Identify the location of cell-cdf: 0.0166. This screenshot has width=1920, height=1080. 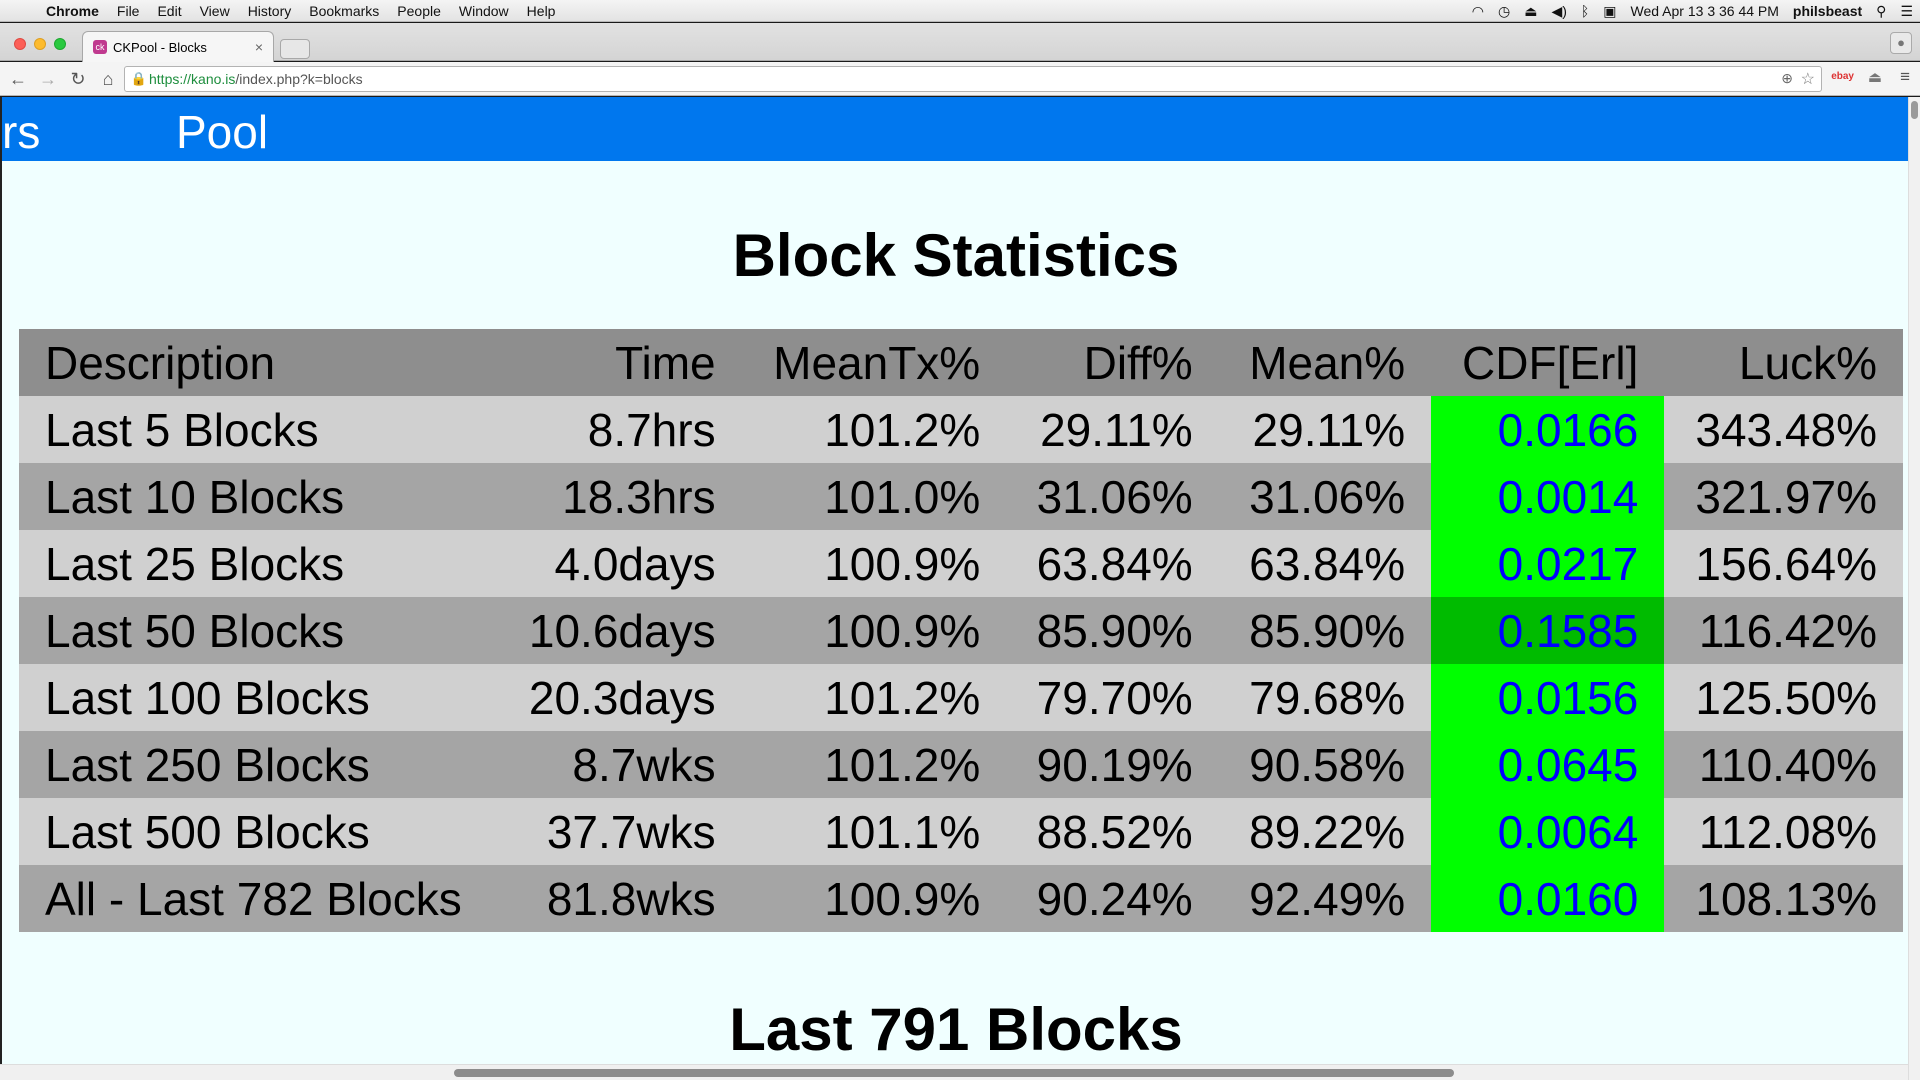
(1548, 429).